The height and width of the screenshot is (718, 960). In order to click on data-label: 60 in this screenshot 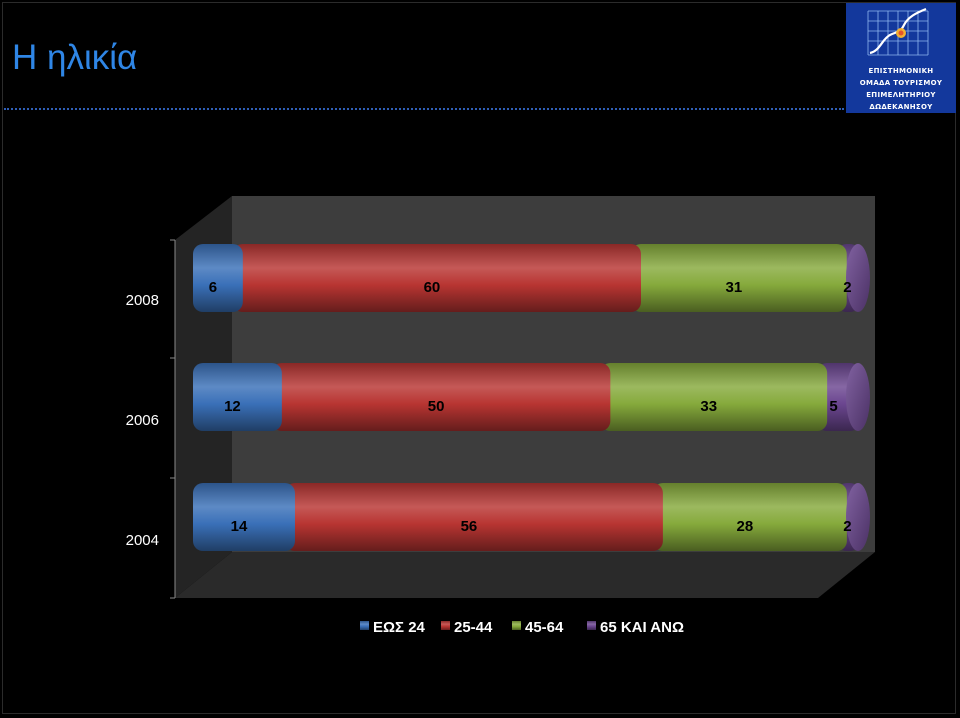, I will do `click(432, 287)`.